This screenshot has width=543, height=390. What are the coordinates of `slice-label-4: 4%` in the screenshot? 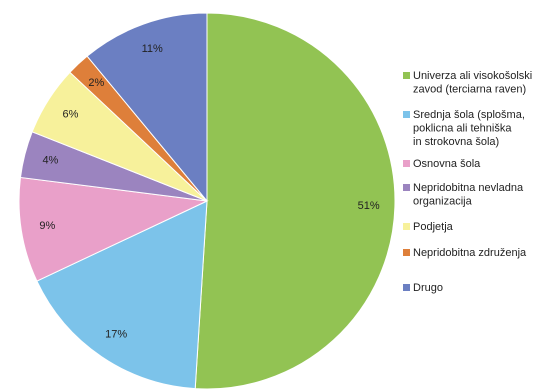 It's located at (50, 161).